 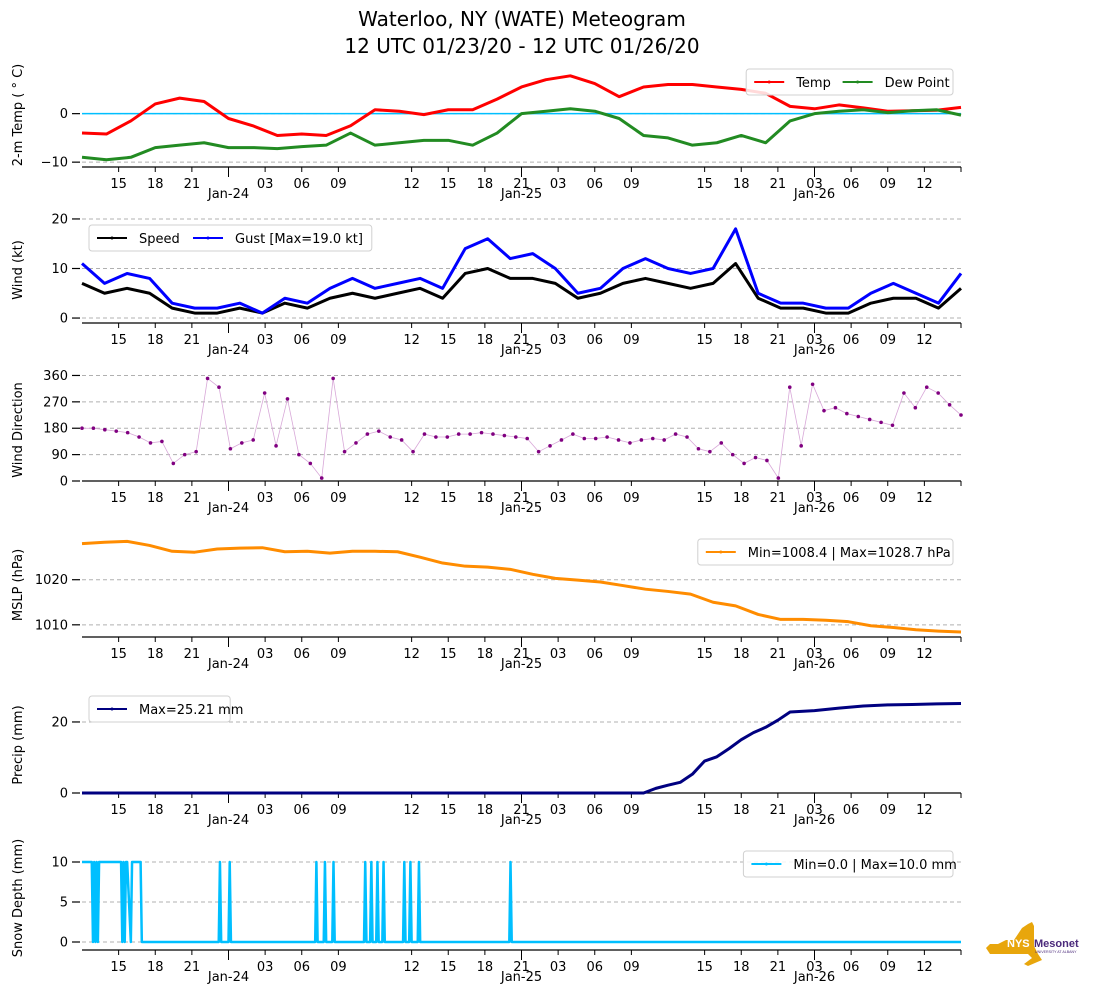 What do you see at coordinates (917, 83) in the screenshot?
I see `legend-label: Dew Point` at bounding box center [917, 83].